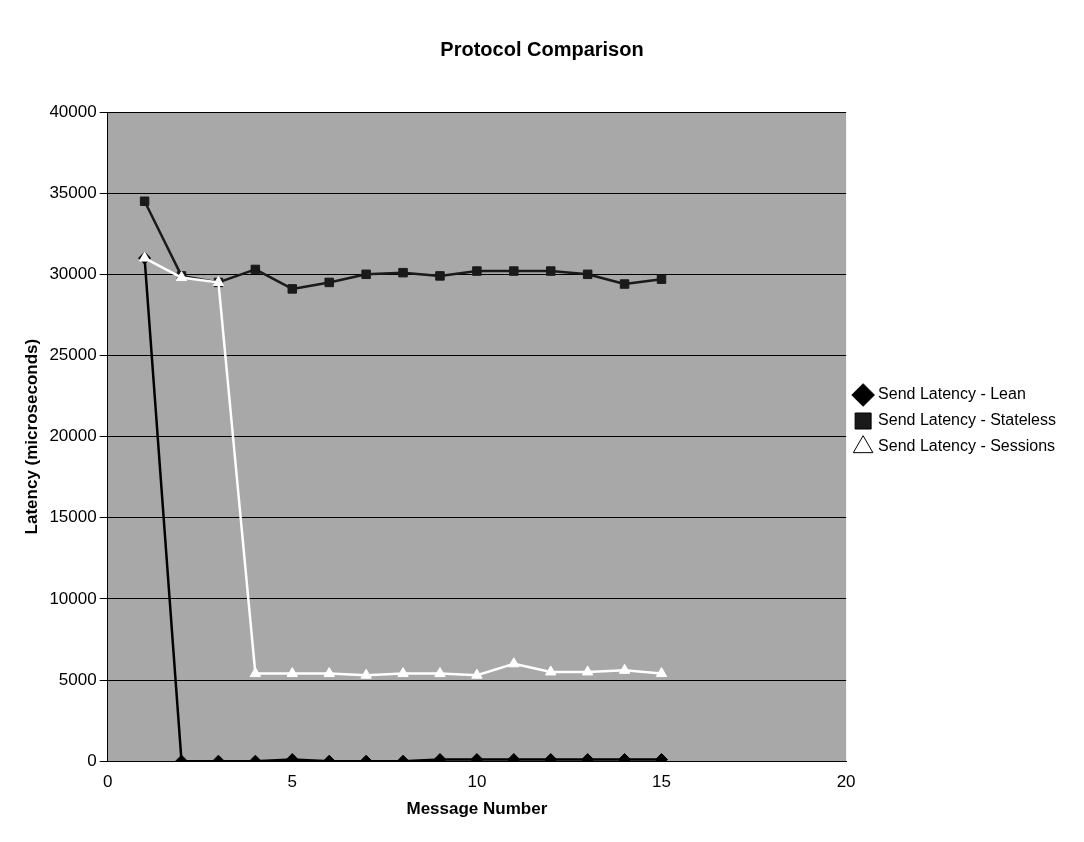 The height and width of the screenshot is (842, 1084). What do you see at coordinates (107, 782) in the screenshot?
I see `x-tick-label: 0` at bounding box center [107, 782].